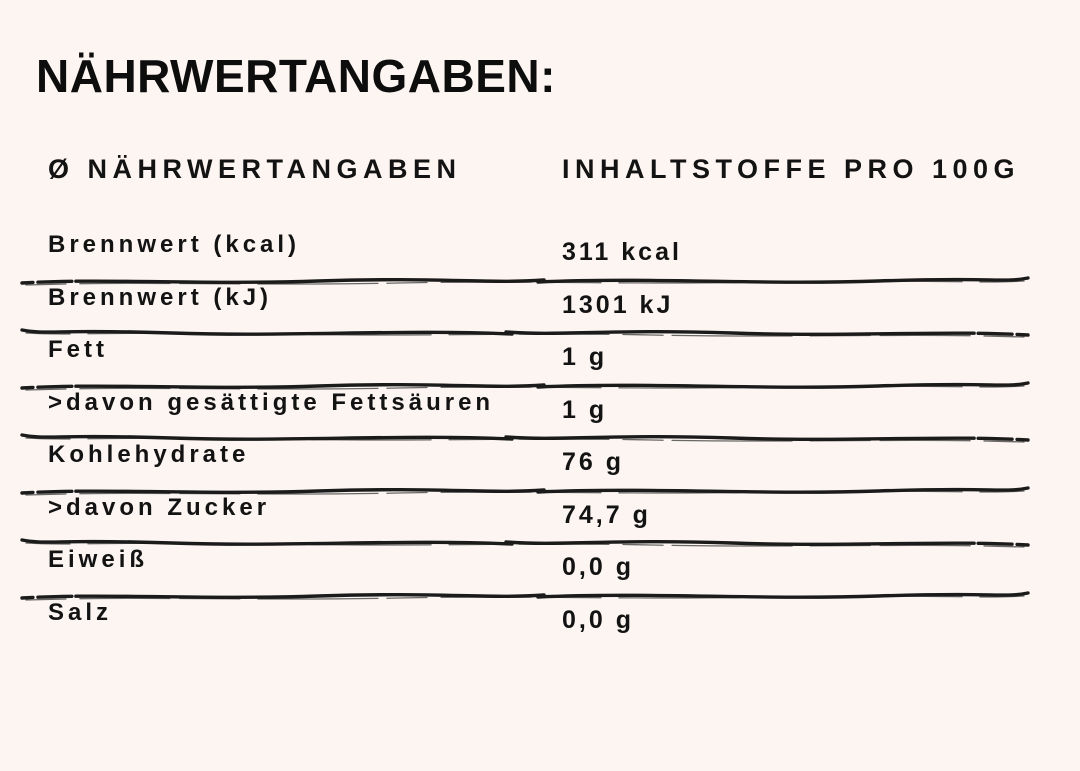  What do you see at coordinates (540, 623) in the screenshot?
I see `table-row: Salz 0,0 g` at bounding box center [540, 623].